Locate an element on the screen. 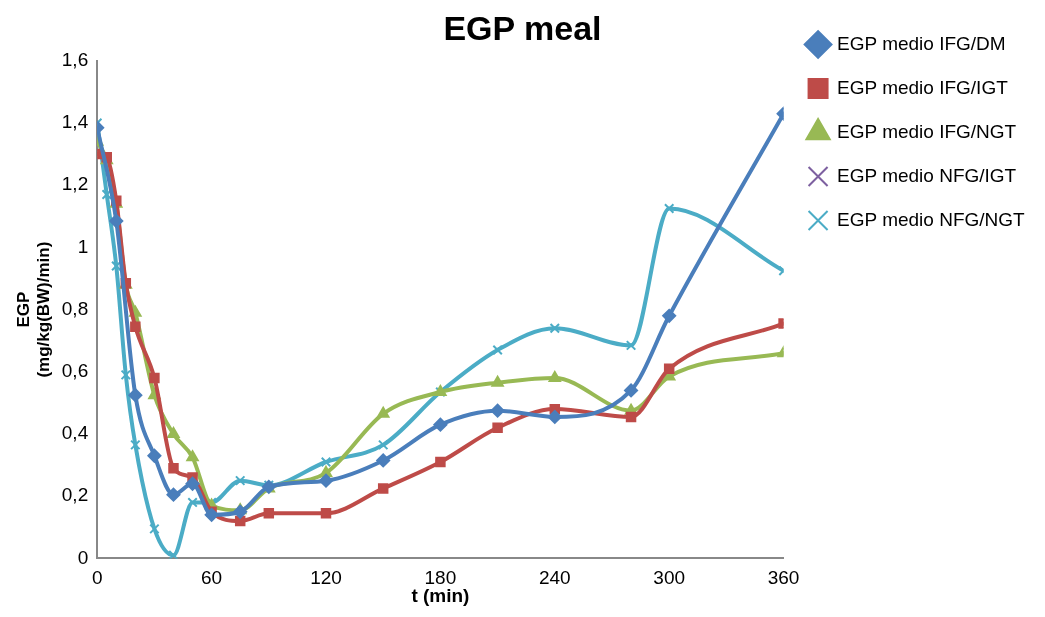  x-tick-label: 60 is located at coordinates (212, 578).